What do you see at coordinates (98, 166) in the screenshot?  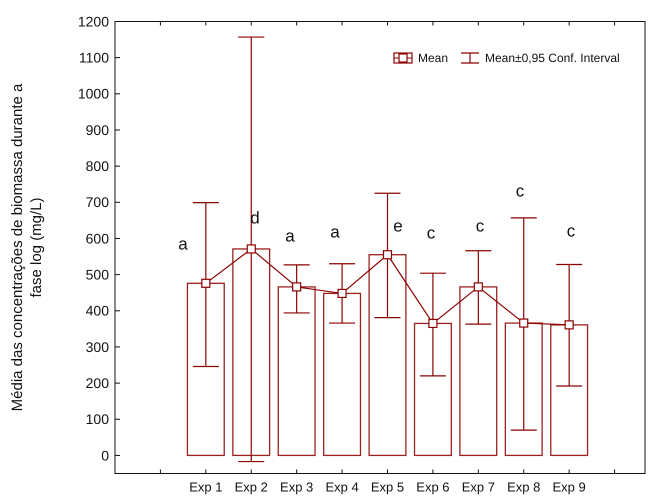 I see `y-tick-label: 800` at bounding box center [98, 166].